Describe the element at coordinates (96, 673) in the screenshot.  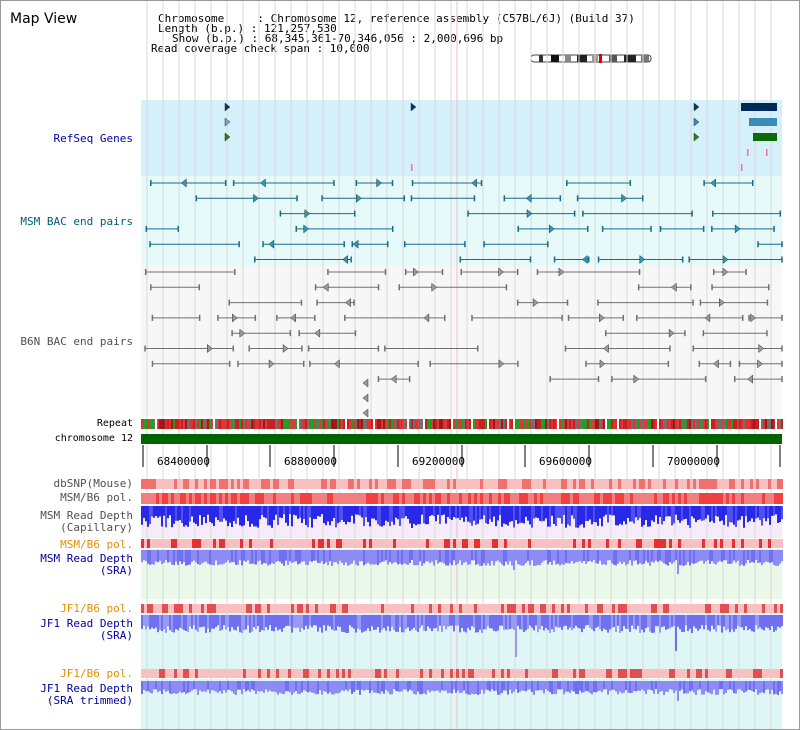
I see `jf1-b6-pol-2-label: JF1/B6 pol.` at that location.